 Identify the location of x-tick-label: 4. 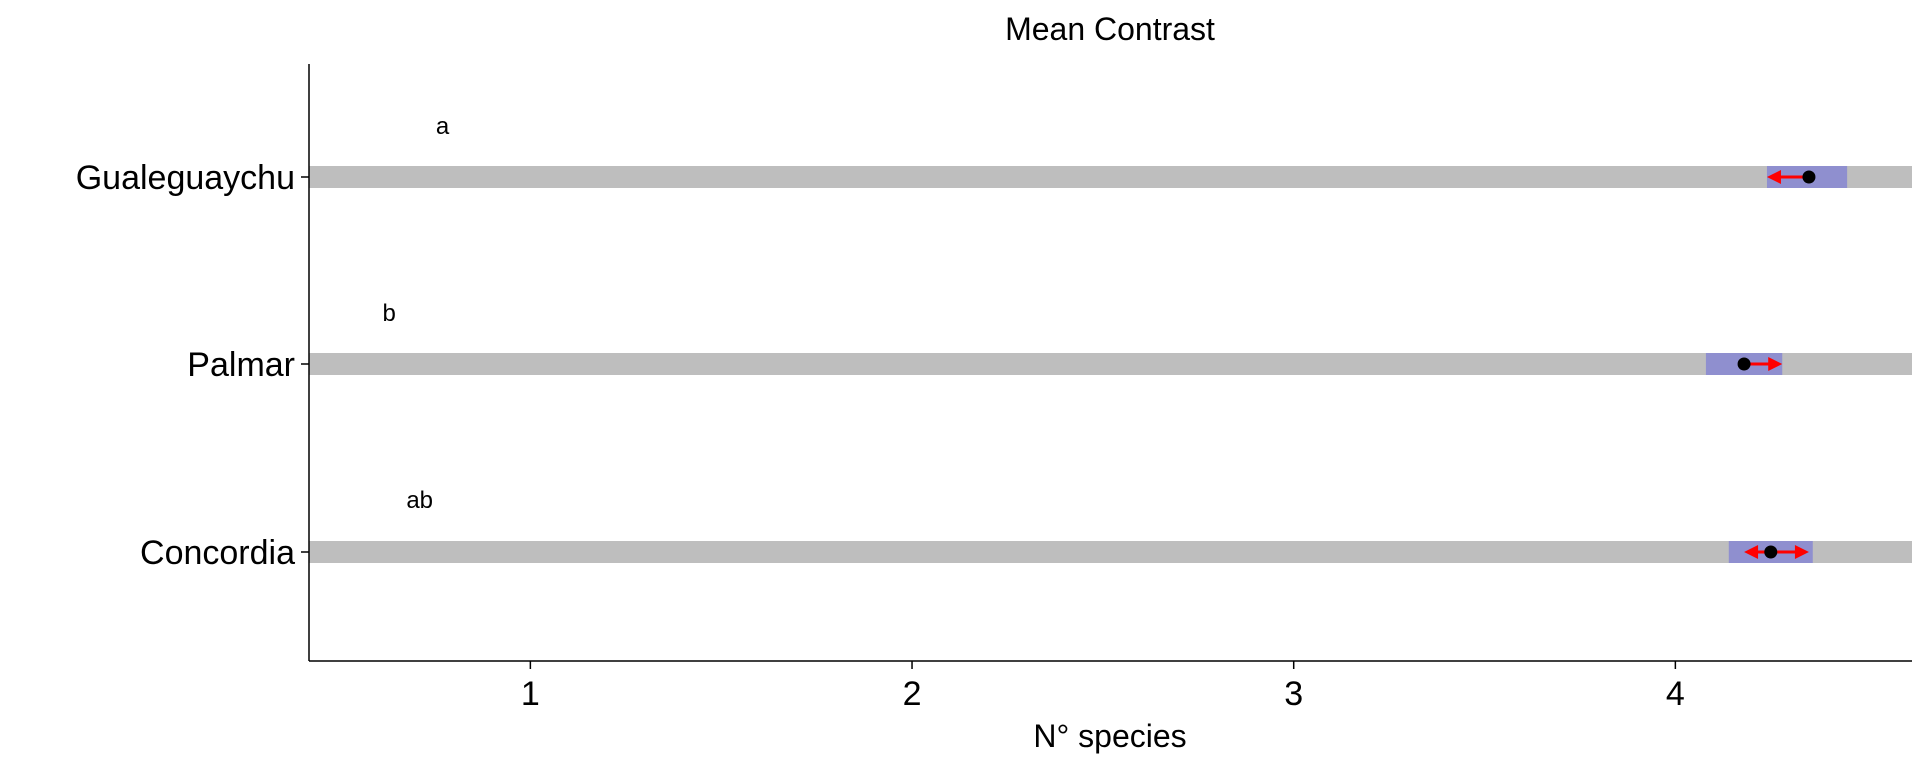
(1675, 694).